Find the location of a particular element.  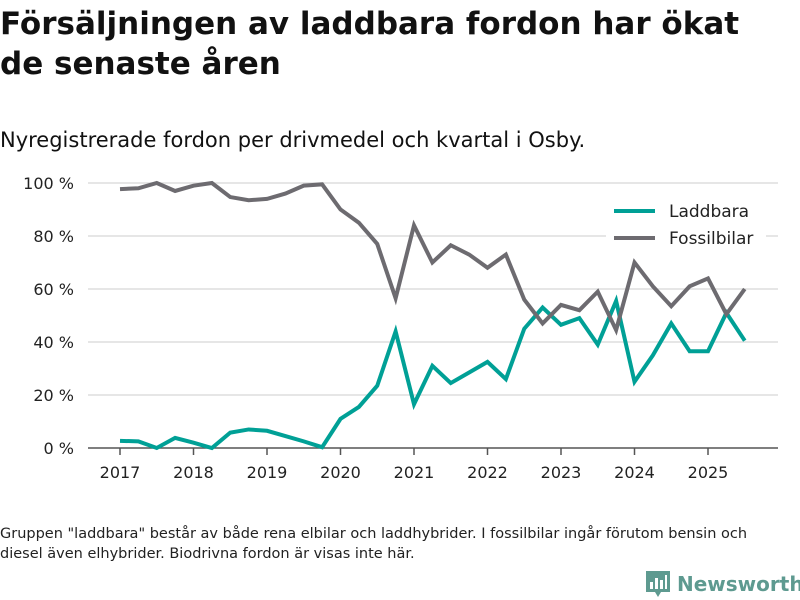

x-tick-label: 2020 is located at coordinates (340, 472).